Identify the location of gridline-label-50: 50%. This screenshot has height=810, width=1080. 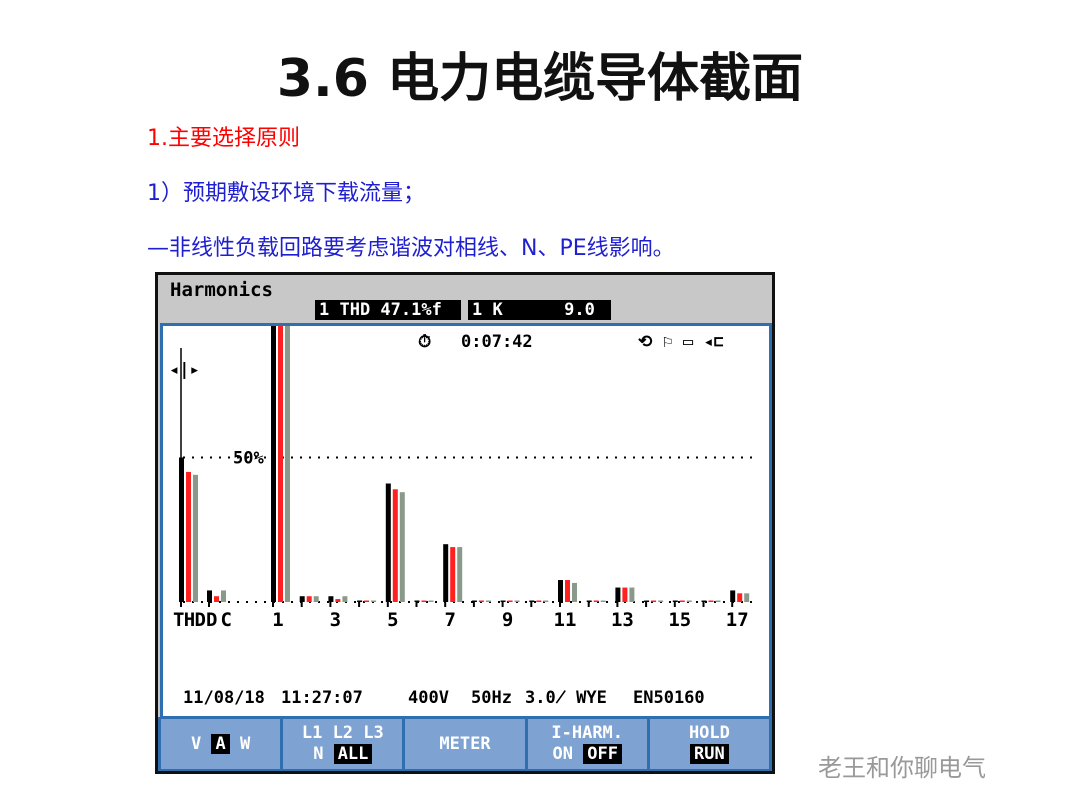
(248, 459).